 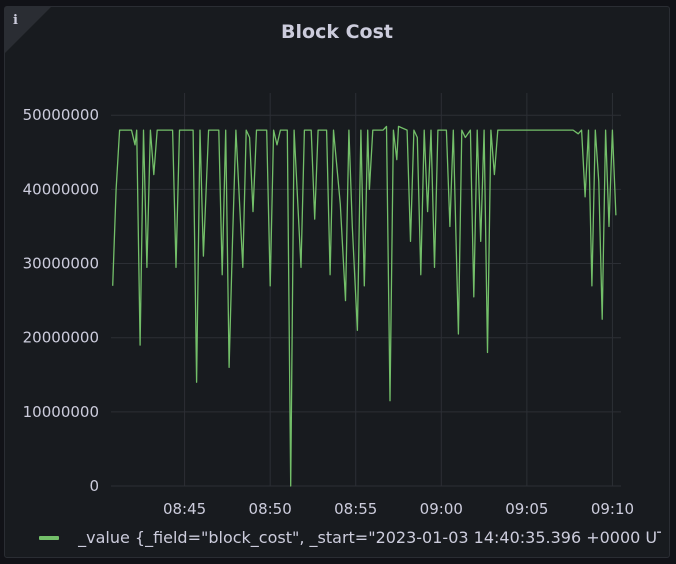 I want to click on info-icon: i, so click(x=15, y=20).